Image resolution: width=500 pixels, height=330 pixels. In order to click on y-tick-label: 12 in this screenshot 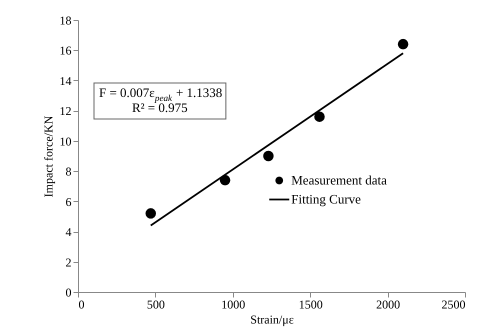, I will do `click(66, 111)`.